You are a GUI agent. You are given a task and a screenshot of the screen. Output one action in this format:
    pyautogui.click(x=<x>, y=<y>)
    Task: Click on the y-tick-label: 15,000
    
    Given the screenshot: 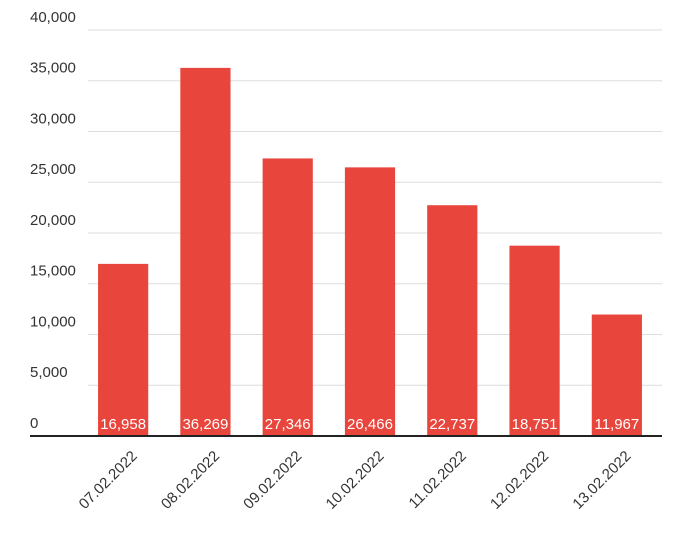 What is the action you would take?
    pyautogui.click(x=53, y=271)
    